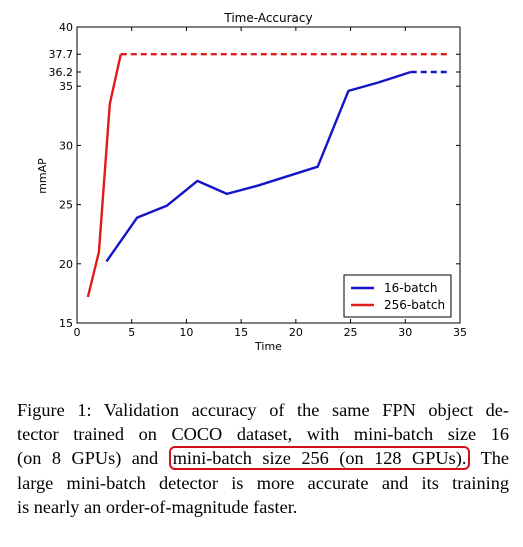 Image resolution: width=523 pixels, height=547 pixels. I want to click on y-axis-label: mmAP, so click(42, 176).